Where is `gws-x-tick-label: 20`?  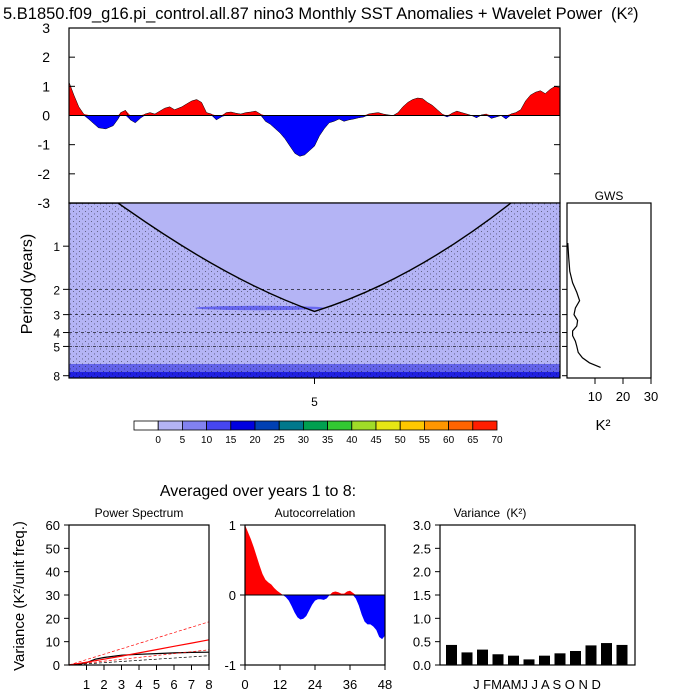
gws-x-tick-label: 20 is located at coordinates (623, 396).